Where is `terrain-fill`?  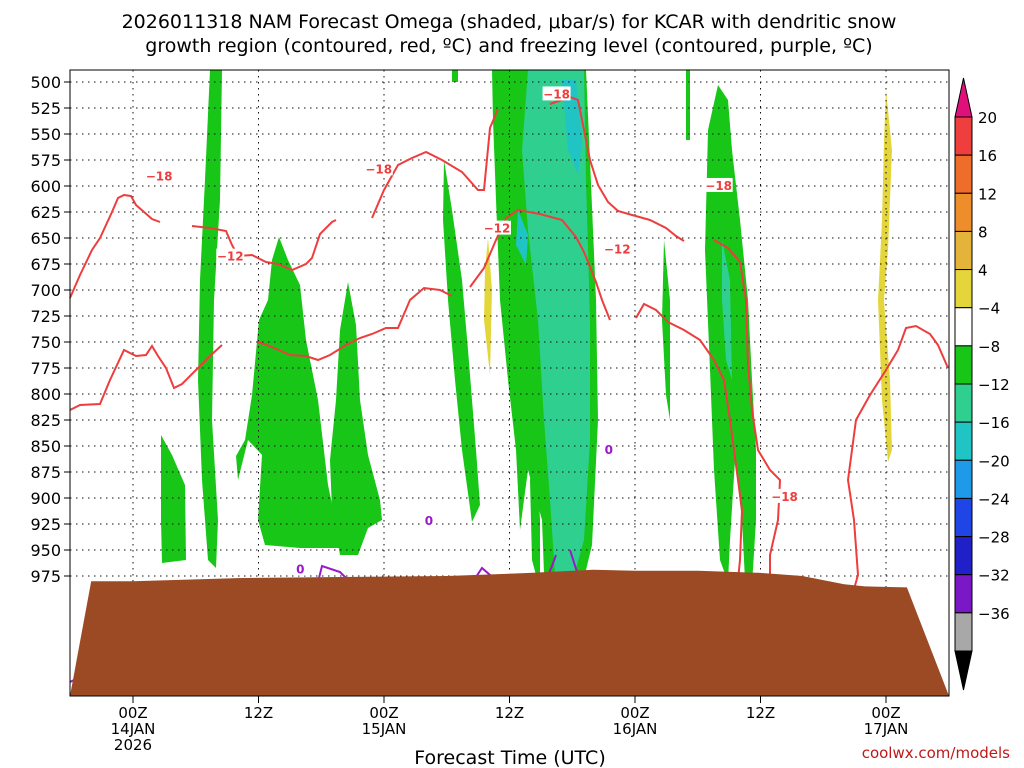 terrain-fill is located at coordinates (509, 632).